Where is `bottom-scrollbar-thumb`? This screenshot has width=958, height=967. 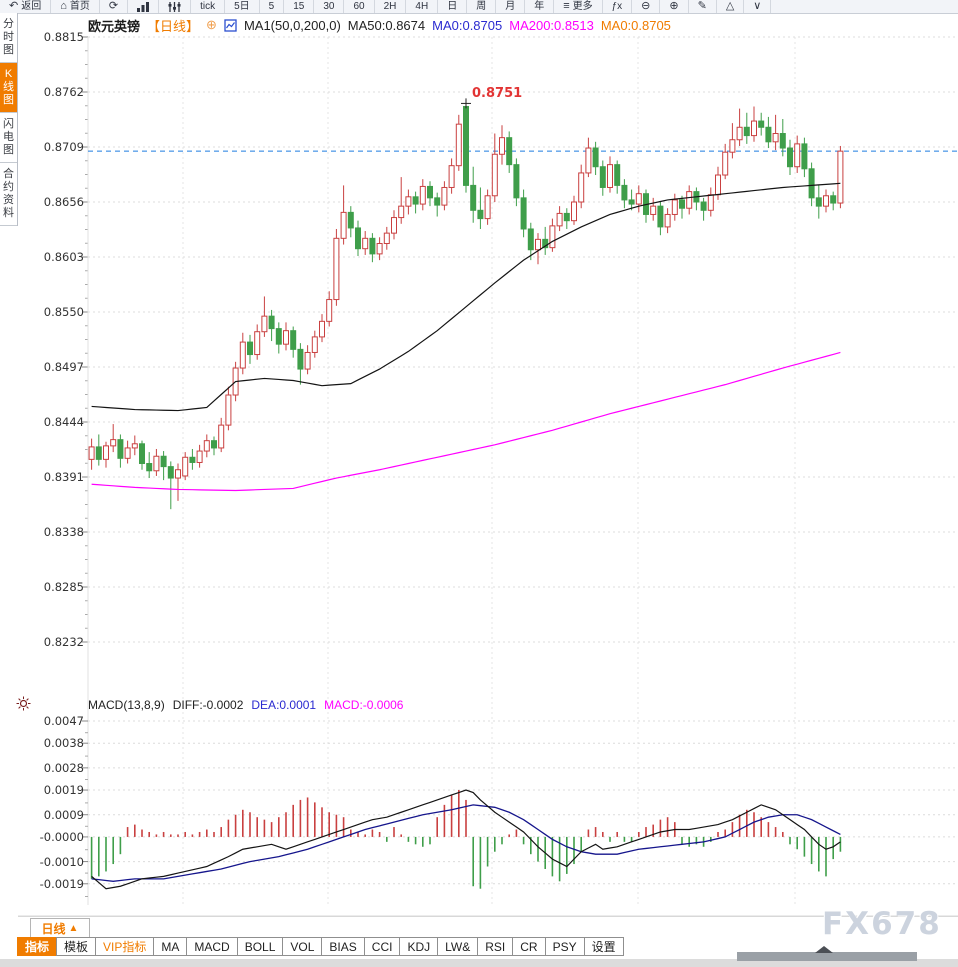 bottom-scrollbar-thumb is located at coordinates (827, 953).